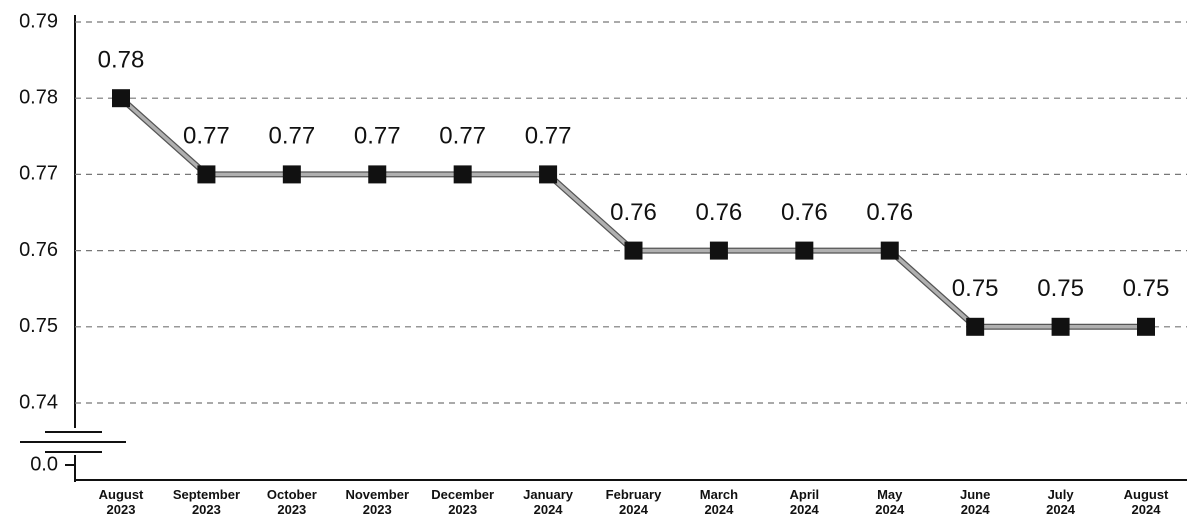  I want to click on y-tick-label: 0.78, so click(38, 97).